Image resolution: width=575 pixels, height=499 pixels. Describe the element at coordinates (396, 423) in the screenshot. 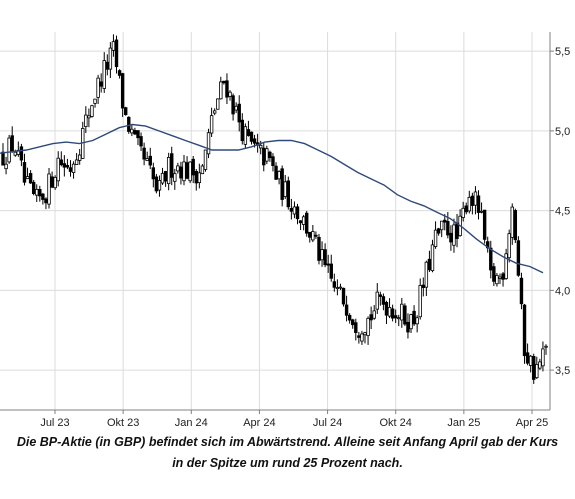

I see `x-tick-label: Okt 24` at that location.